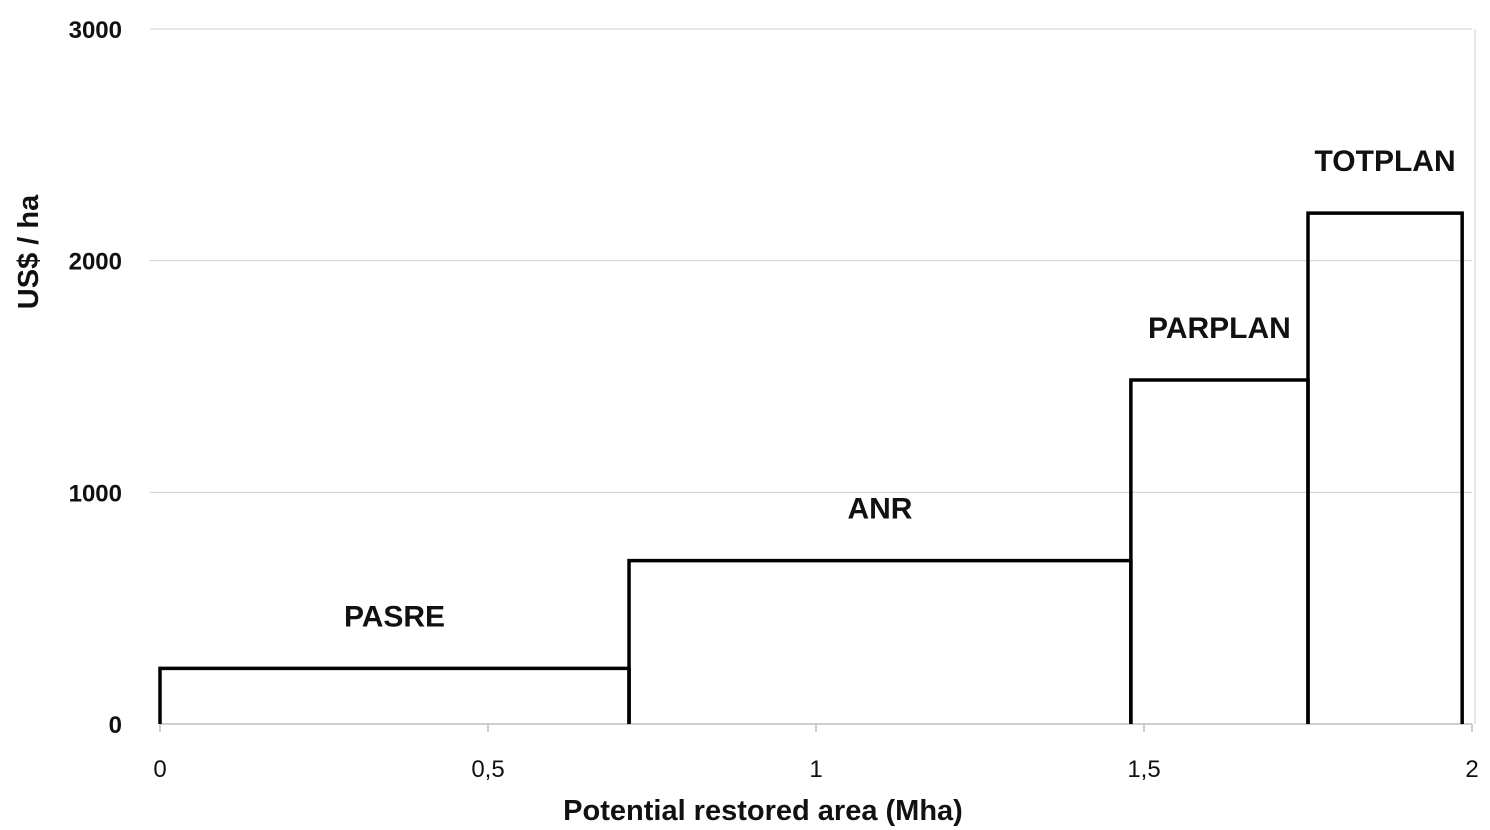 The image size is (1490, 830). What do you see at coordinates (394, 695) in the screenshot?
I see `bar-pasre` at bounding box center [394, 695].